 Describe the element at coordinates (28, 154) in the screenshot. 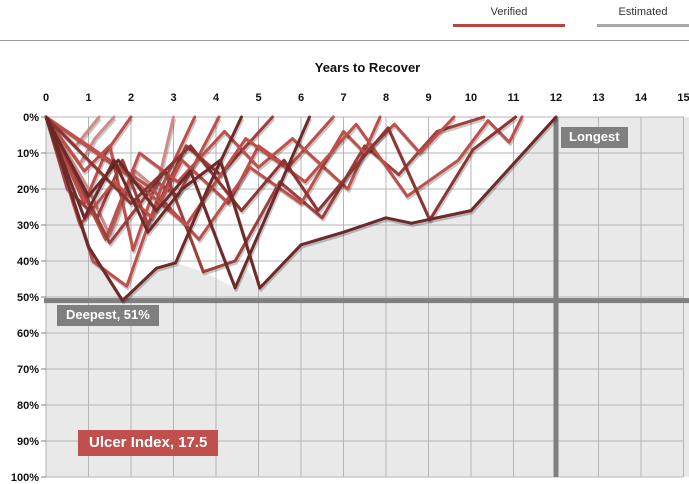

I see `y-tick-label: 10%` at that location.